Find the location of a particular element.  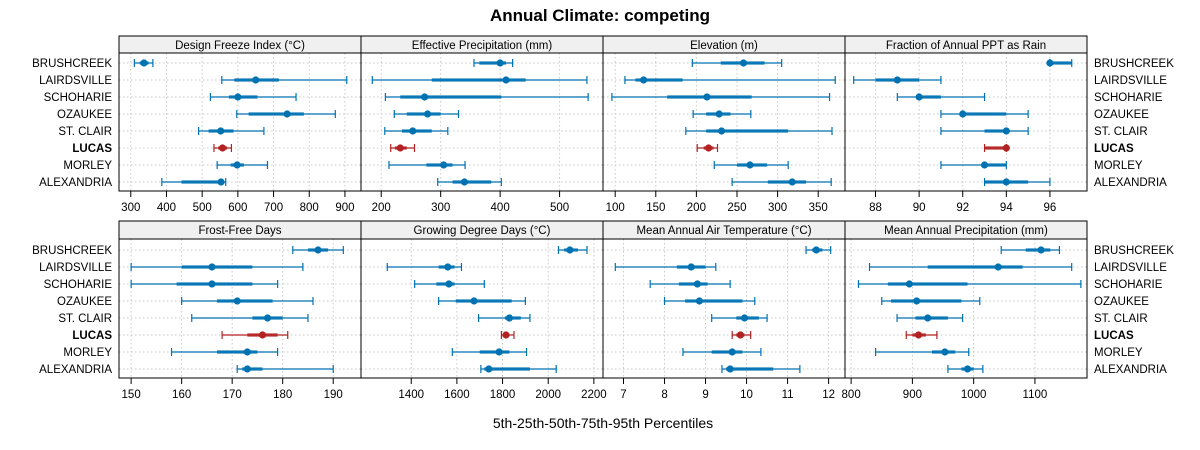

x-axis-fraction-of-annual-ppt-as-rain: 88 90 92 94 96 is located at coordinates (962, 202).